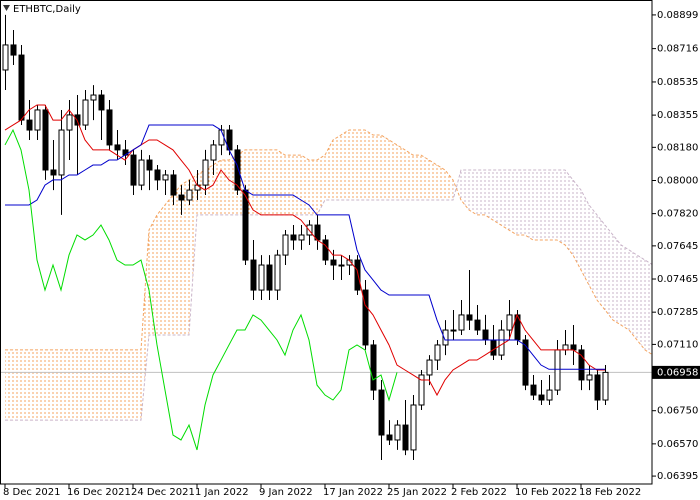 This screenshot has height=500, width=700. I want to click on y-tick-label: 0.06750, so click(677, 411).